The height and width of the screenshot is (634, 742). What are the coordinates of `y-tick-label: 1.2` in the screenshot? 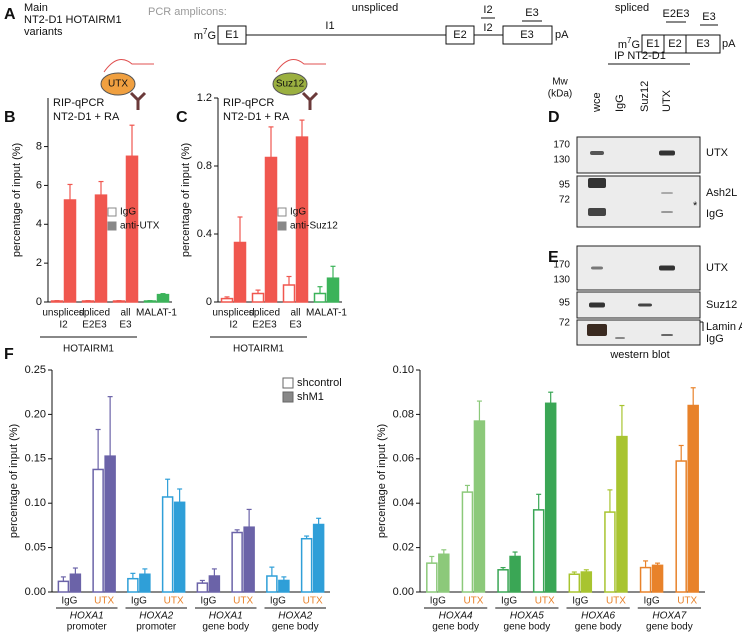 It's located at (204, 98).